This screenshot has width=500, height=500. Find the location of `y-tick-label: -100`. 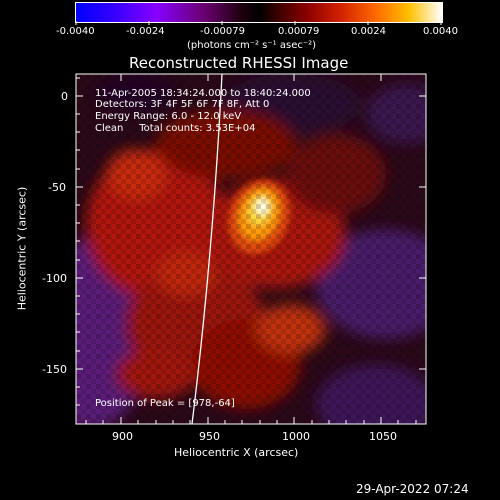

y-tick-label: -100 is located at coordinates (54, 278).